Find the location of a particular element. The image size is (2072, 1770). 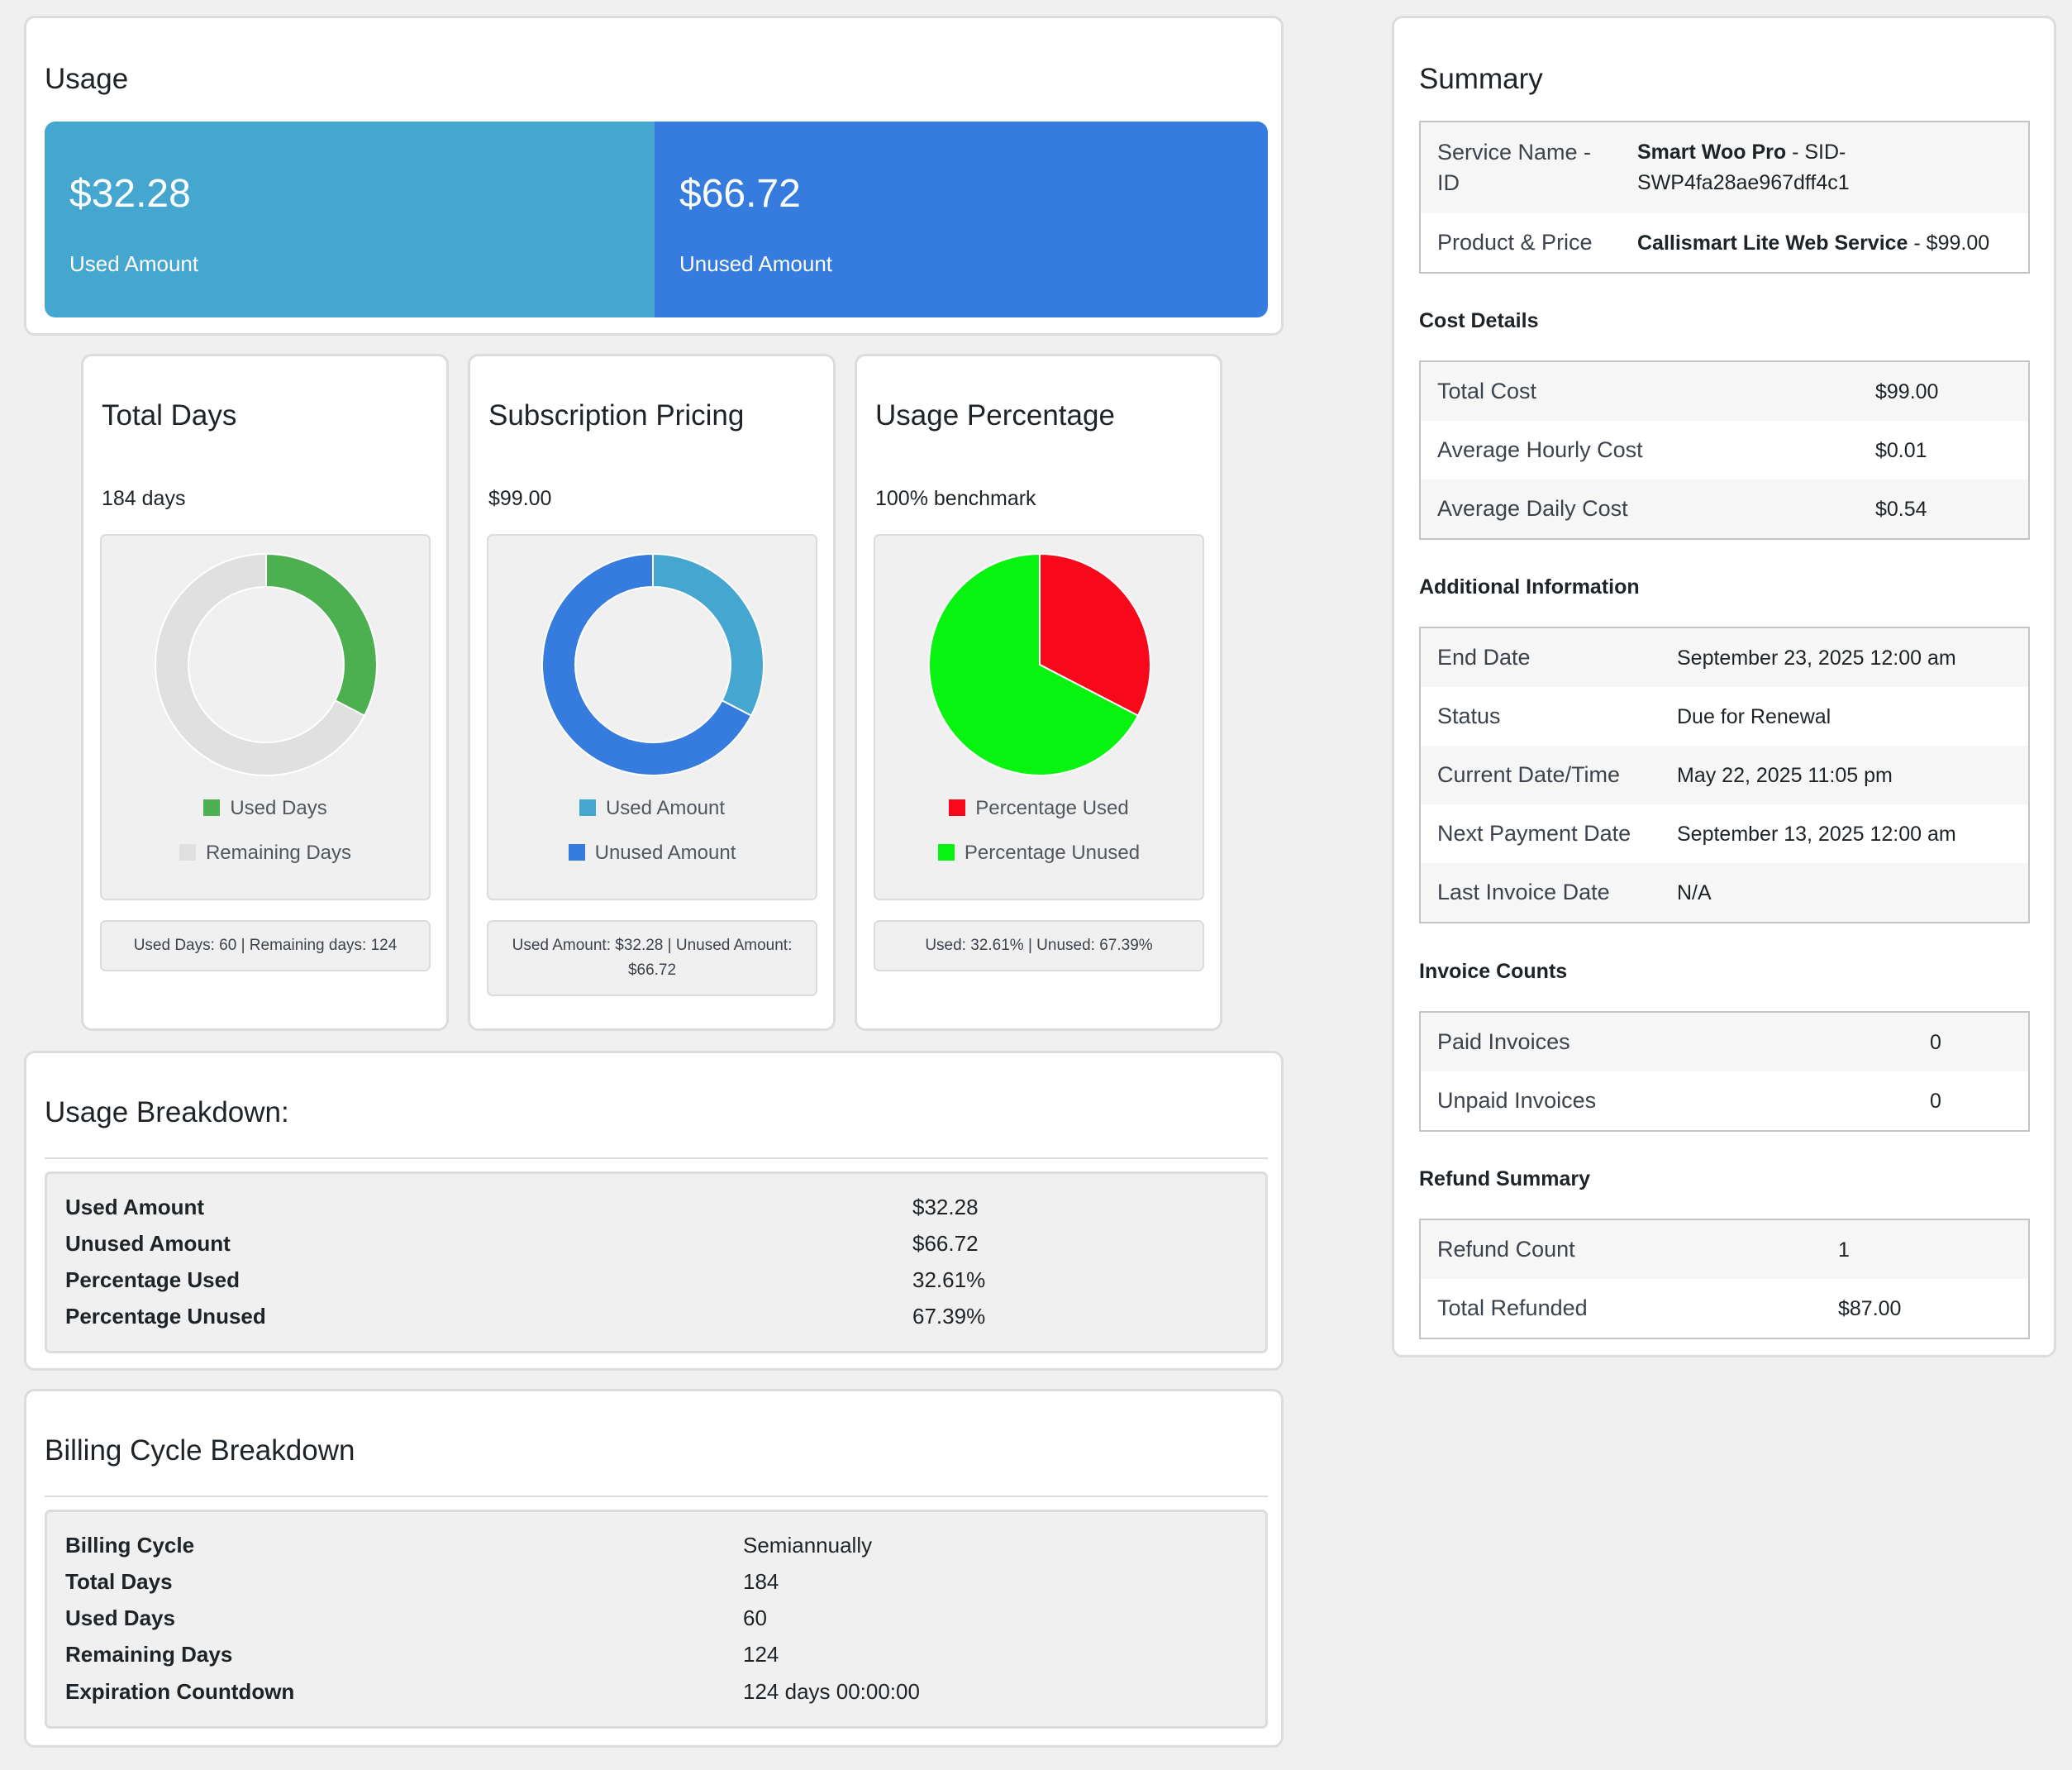

pricing-value: $99.00 is located at coordinates (520, 499).